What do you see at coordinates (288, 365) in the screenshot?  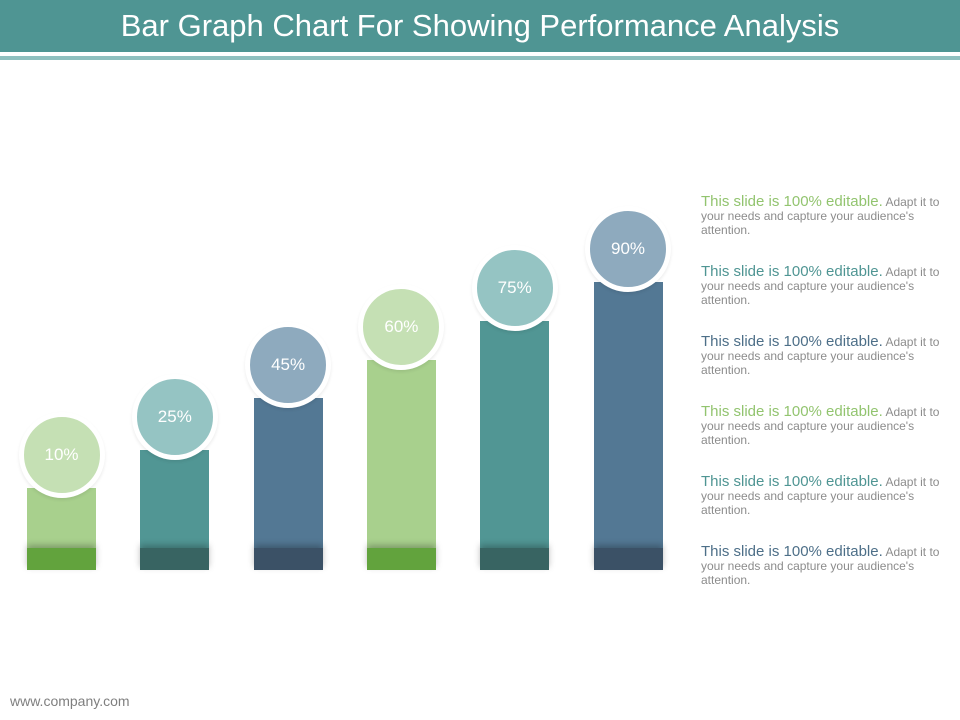 I see `data-label-circle: 45%` at bounding box center [288, 365].